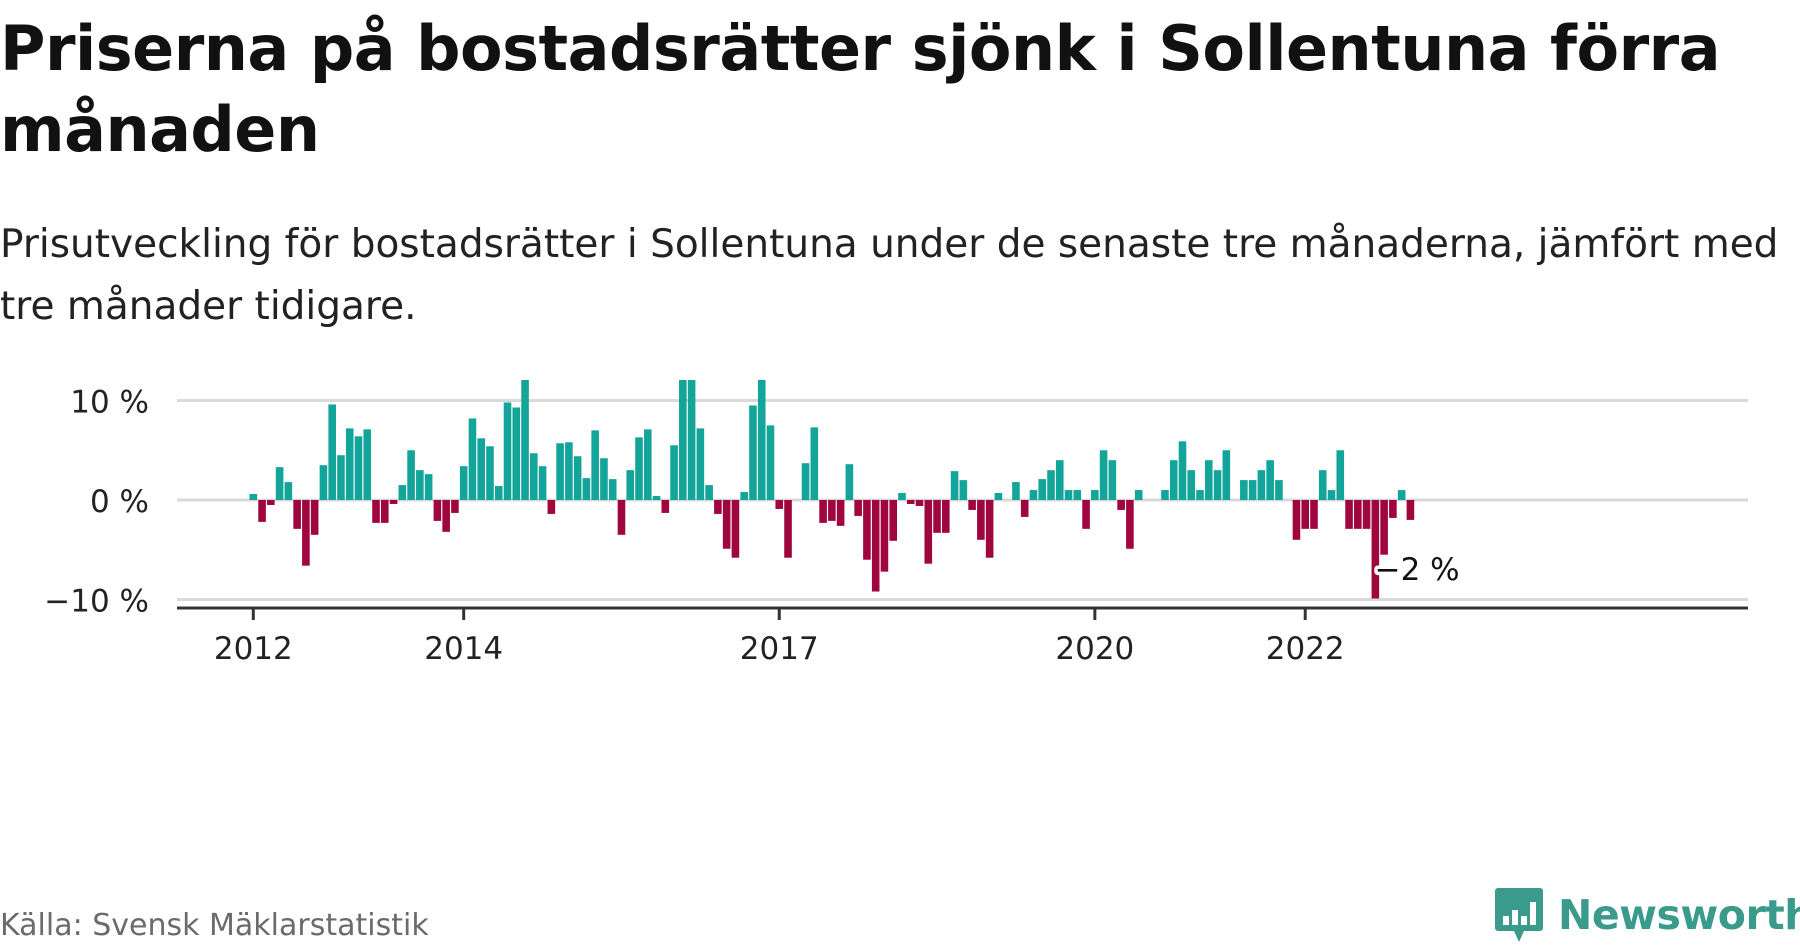 The height and width of the screenshot is (948, 1800). I want to click on x-tick-label: 2020, so click(1094, 649).